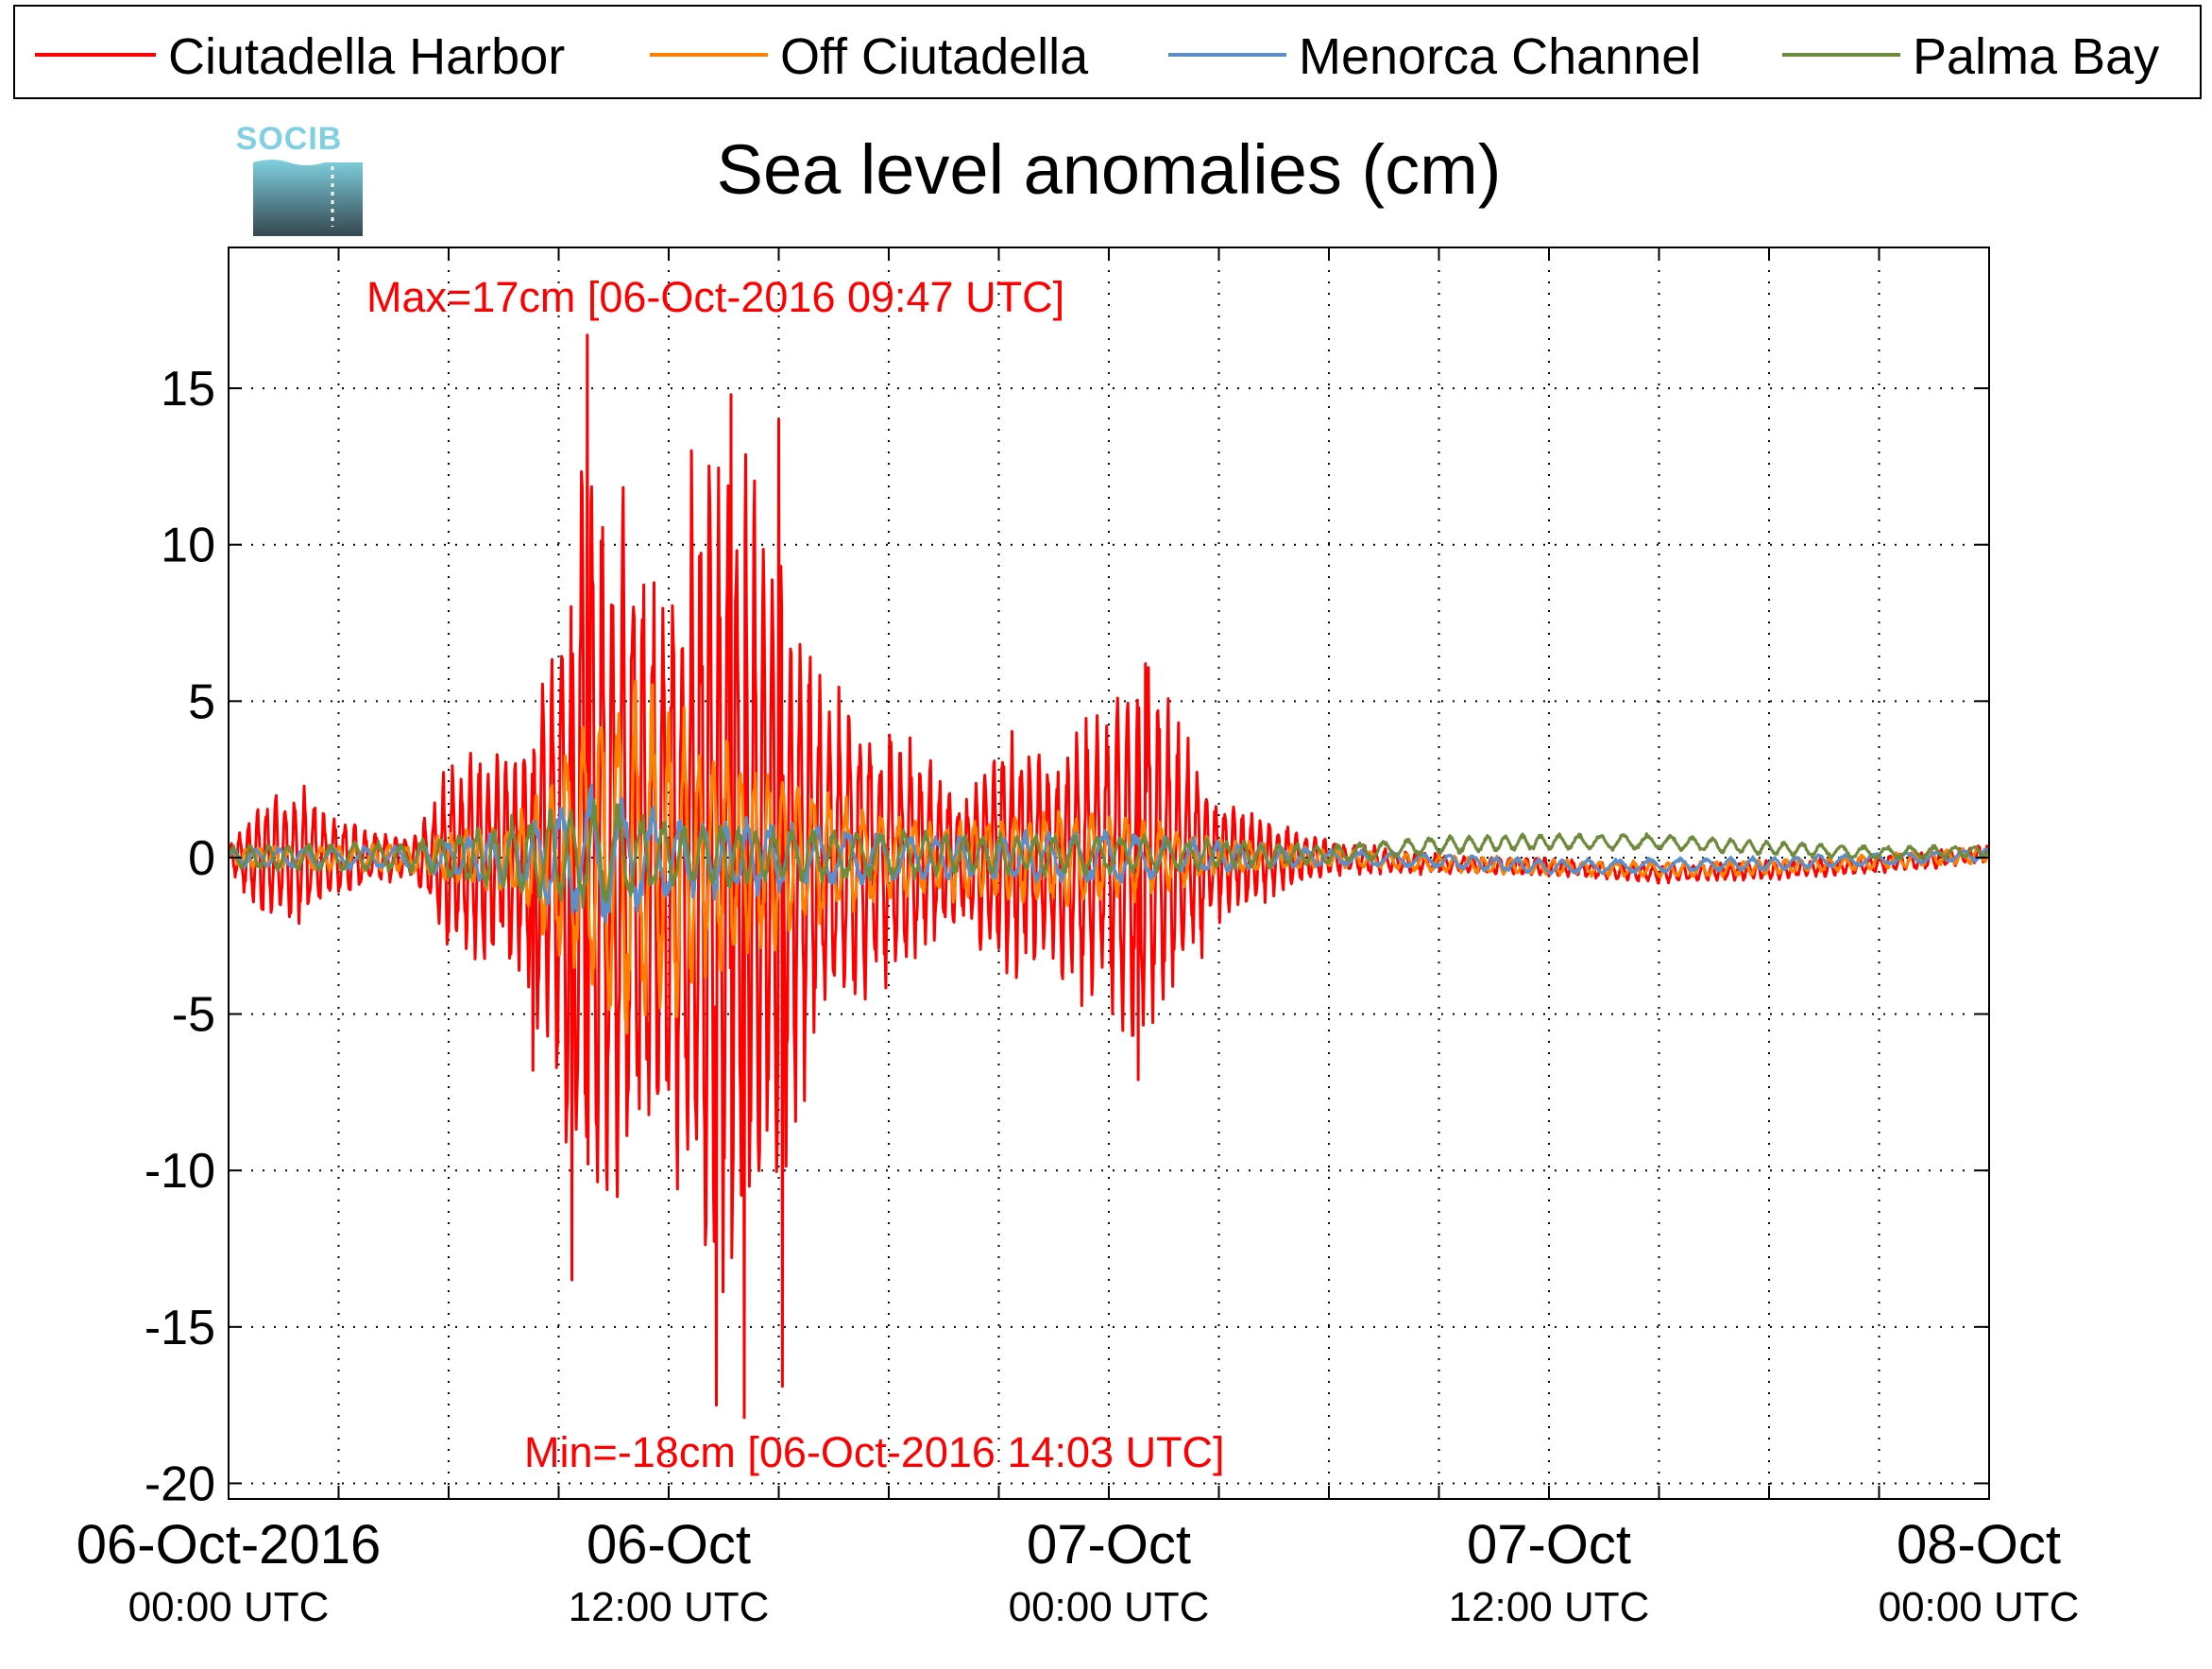  Describe the element at coordinates (180, 1484) in the screenshot. I see `y-tick-label: -20` at that location.